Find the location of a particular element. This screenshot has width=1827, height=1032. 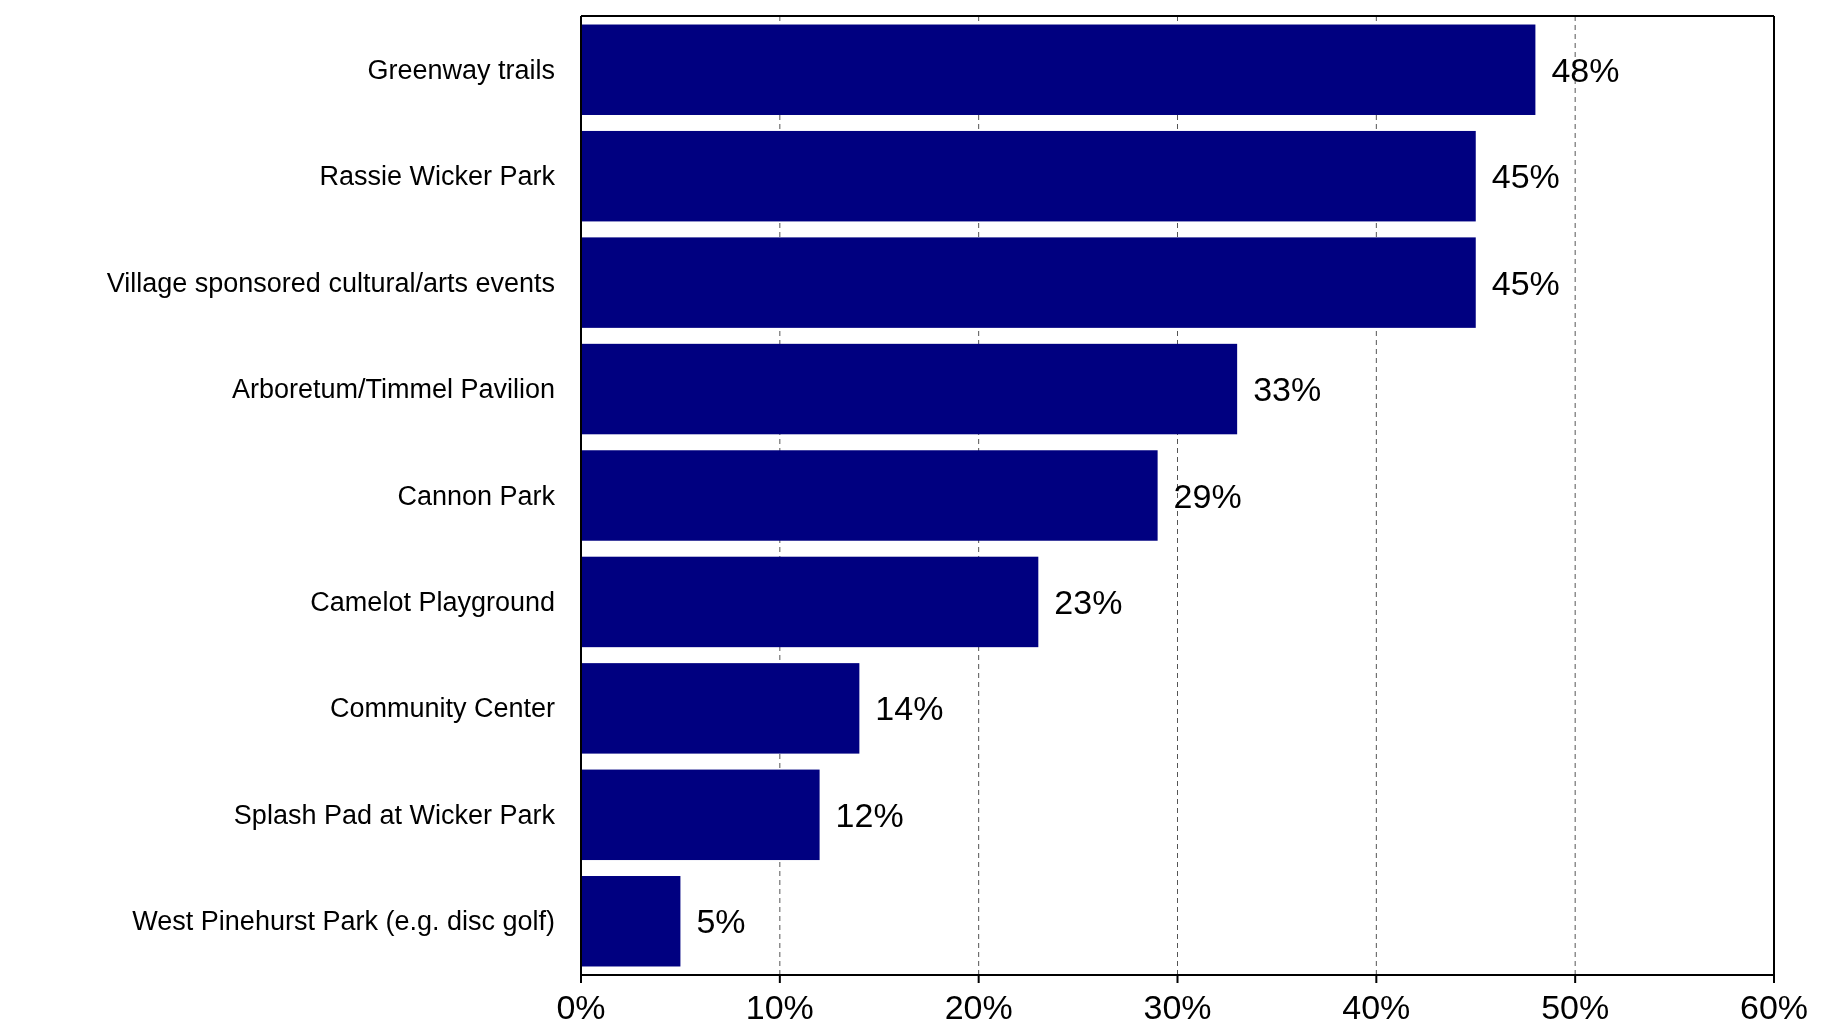

y-tick-label: Arboretum/Timmel Pavilion is located at coordinates (393, 389).